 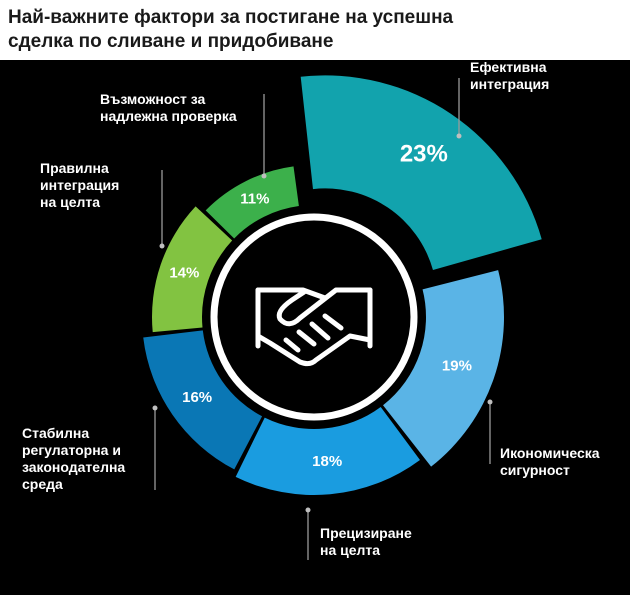 What do you see at coordinates (197, 397) in the screenshot?
I see `value-label: 16%` at bounding box center [197, 397].